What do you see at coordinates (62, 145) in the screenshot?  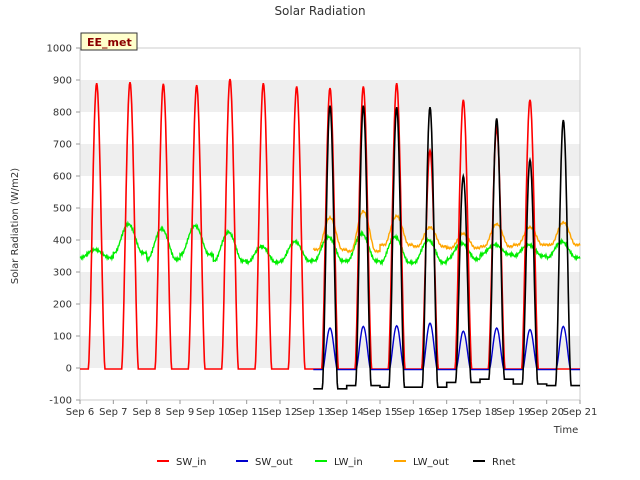 I see `y-tick-label: 700` at bounding box center [62, 145].